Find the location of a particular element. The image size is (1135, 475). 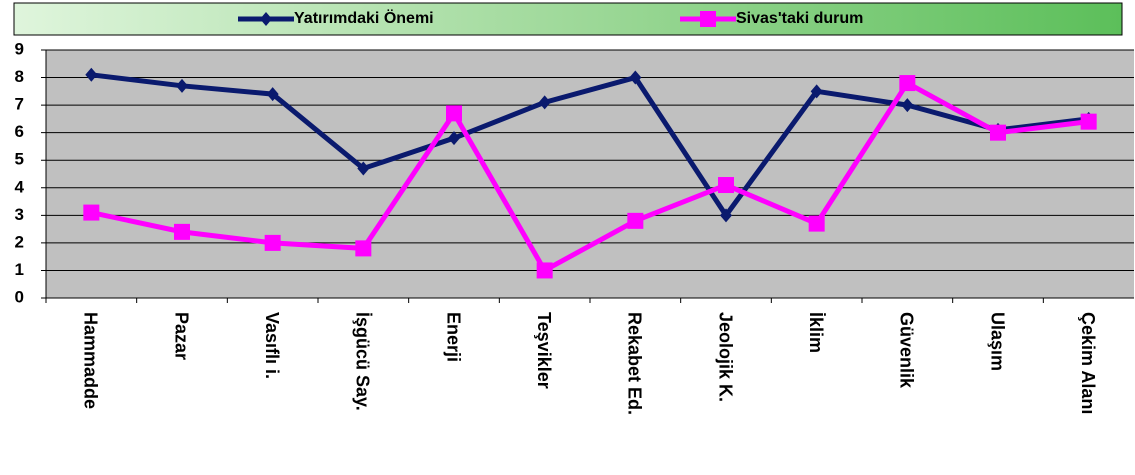

y-tick-label: 1 is located at coordinates (19, 269).